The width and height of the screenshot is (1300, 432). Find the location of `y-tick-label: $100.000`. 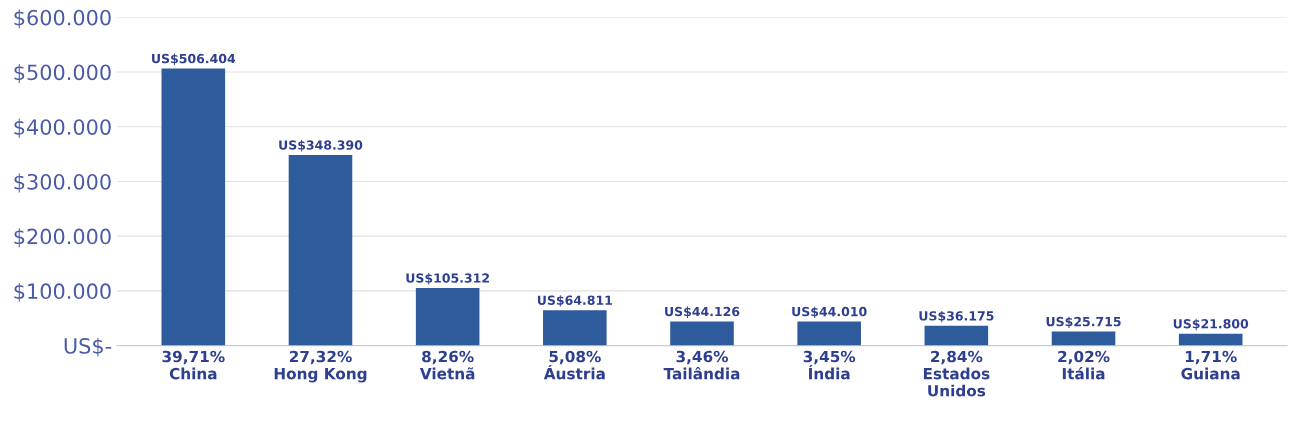

y-tick-label: $100.000 is located at coordinates (62, 292).